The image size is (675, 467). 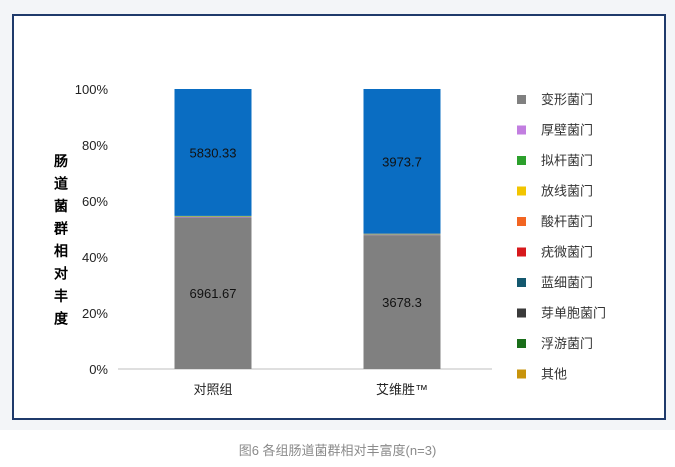 What do you see at coordinates (61, 206) in the screenshot?
I see `y-axis-label-char: 菌` at bounding box center [61, 206].